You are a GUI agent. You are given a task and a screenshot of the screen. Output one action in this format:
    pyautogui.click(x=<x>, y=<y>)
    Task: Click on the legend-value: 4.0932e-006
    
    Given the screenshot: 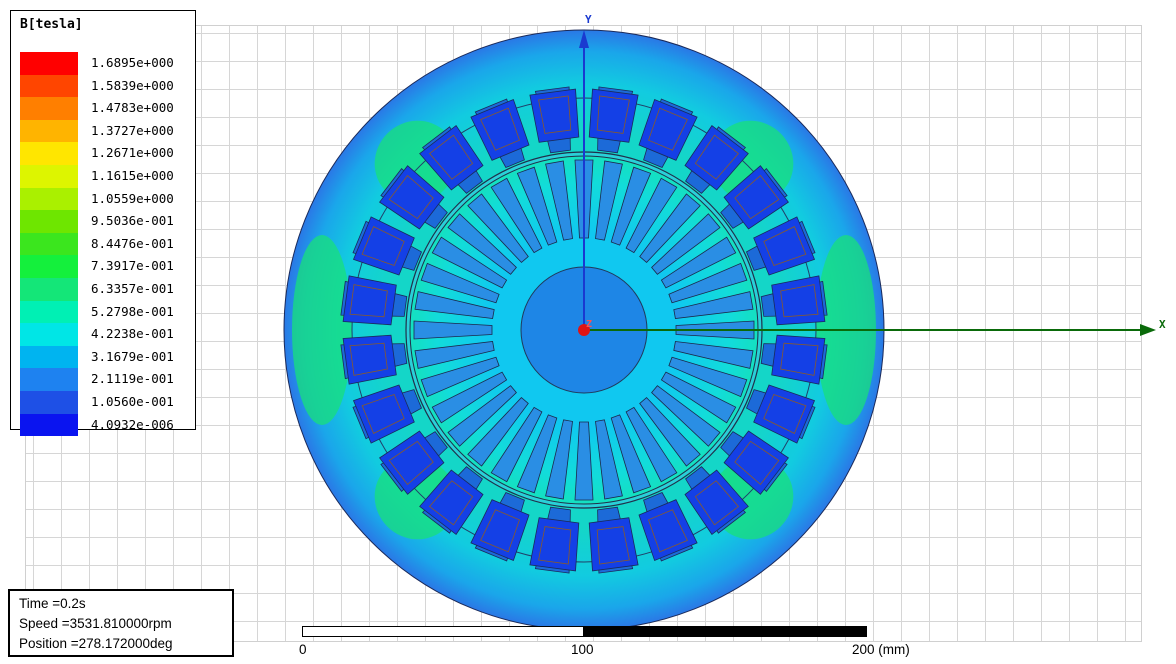 What is the action you would take?
    pyautogui.click(x=132, y=424)
    